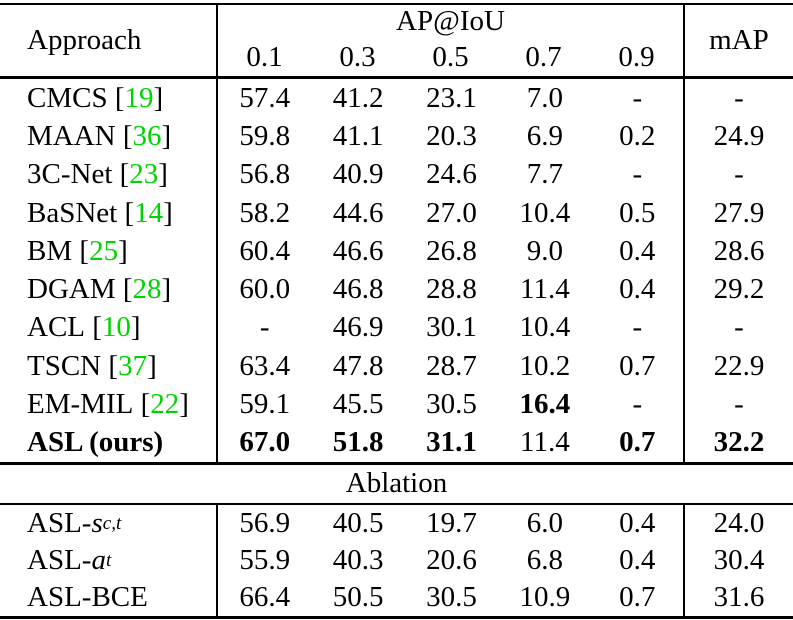 Image resolution: width=793 pixels, height=620 pixels. What do you see at coordinates (265, 365) in the screenshot?
I see `ap-value-cell: 63.4` at bounding box center [265, 365].